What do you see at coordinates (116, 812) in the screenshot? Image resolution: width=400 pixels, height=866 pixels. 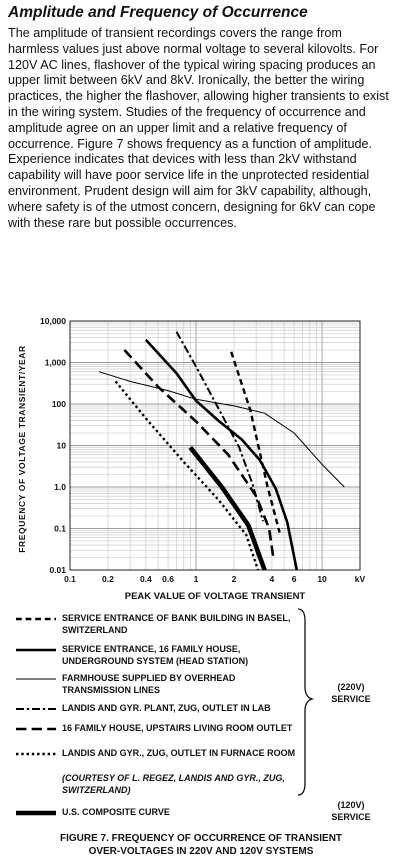 I see `legend-label: U.S. COMPOSITE CURVE` at bounding box center [116, 812].